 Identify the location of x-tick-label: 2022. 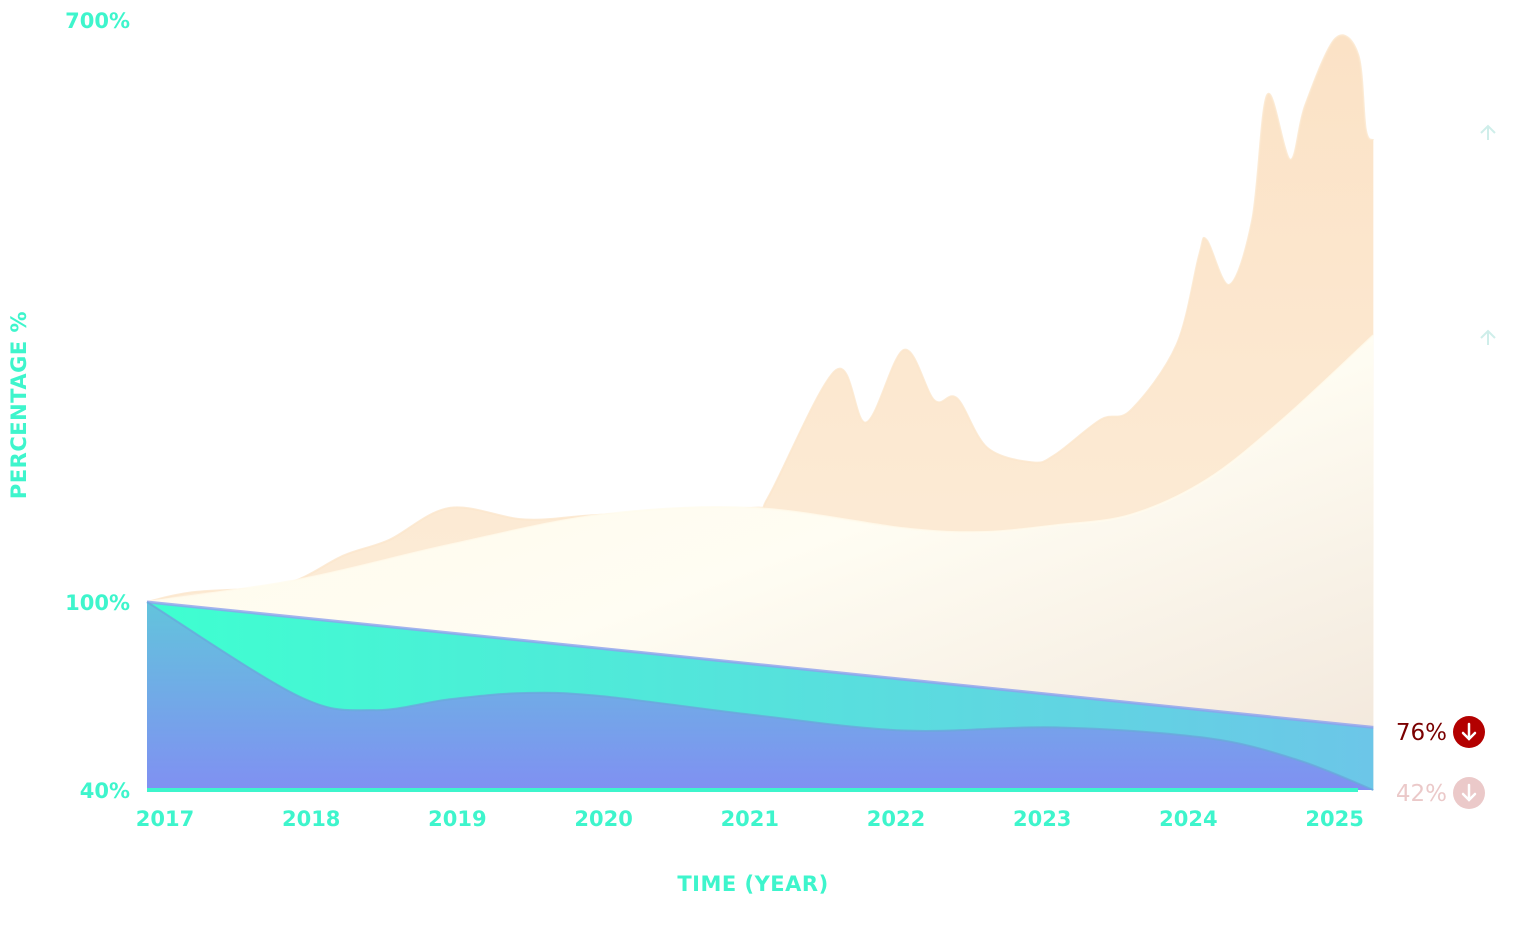
(896, 819).